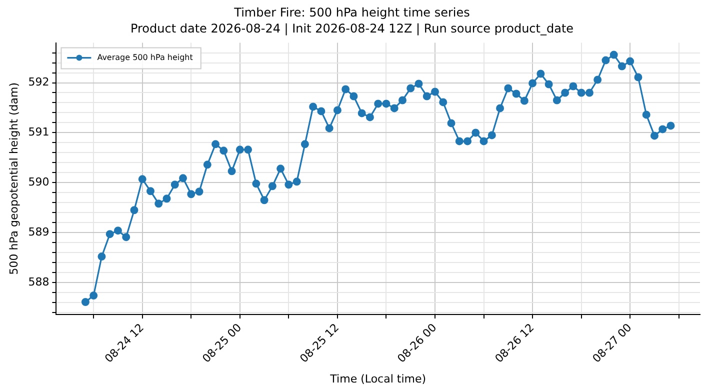  I want to click on y-tick-label: 591, so click(39, 132).